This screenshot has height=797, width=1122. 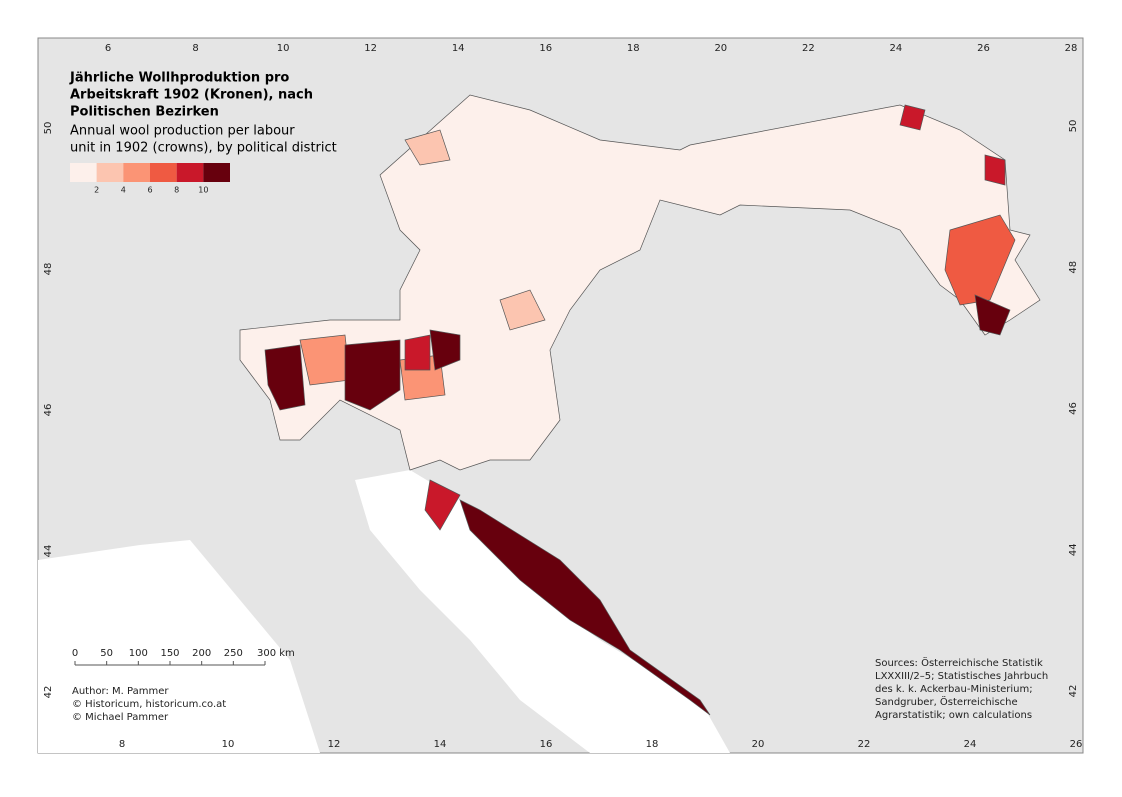 What do you see at coordinates (120, 691) in the screenshot?
I see `author: Author: M. Pammer` at bounding box center [120, 691].